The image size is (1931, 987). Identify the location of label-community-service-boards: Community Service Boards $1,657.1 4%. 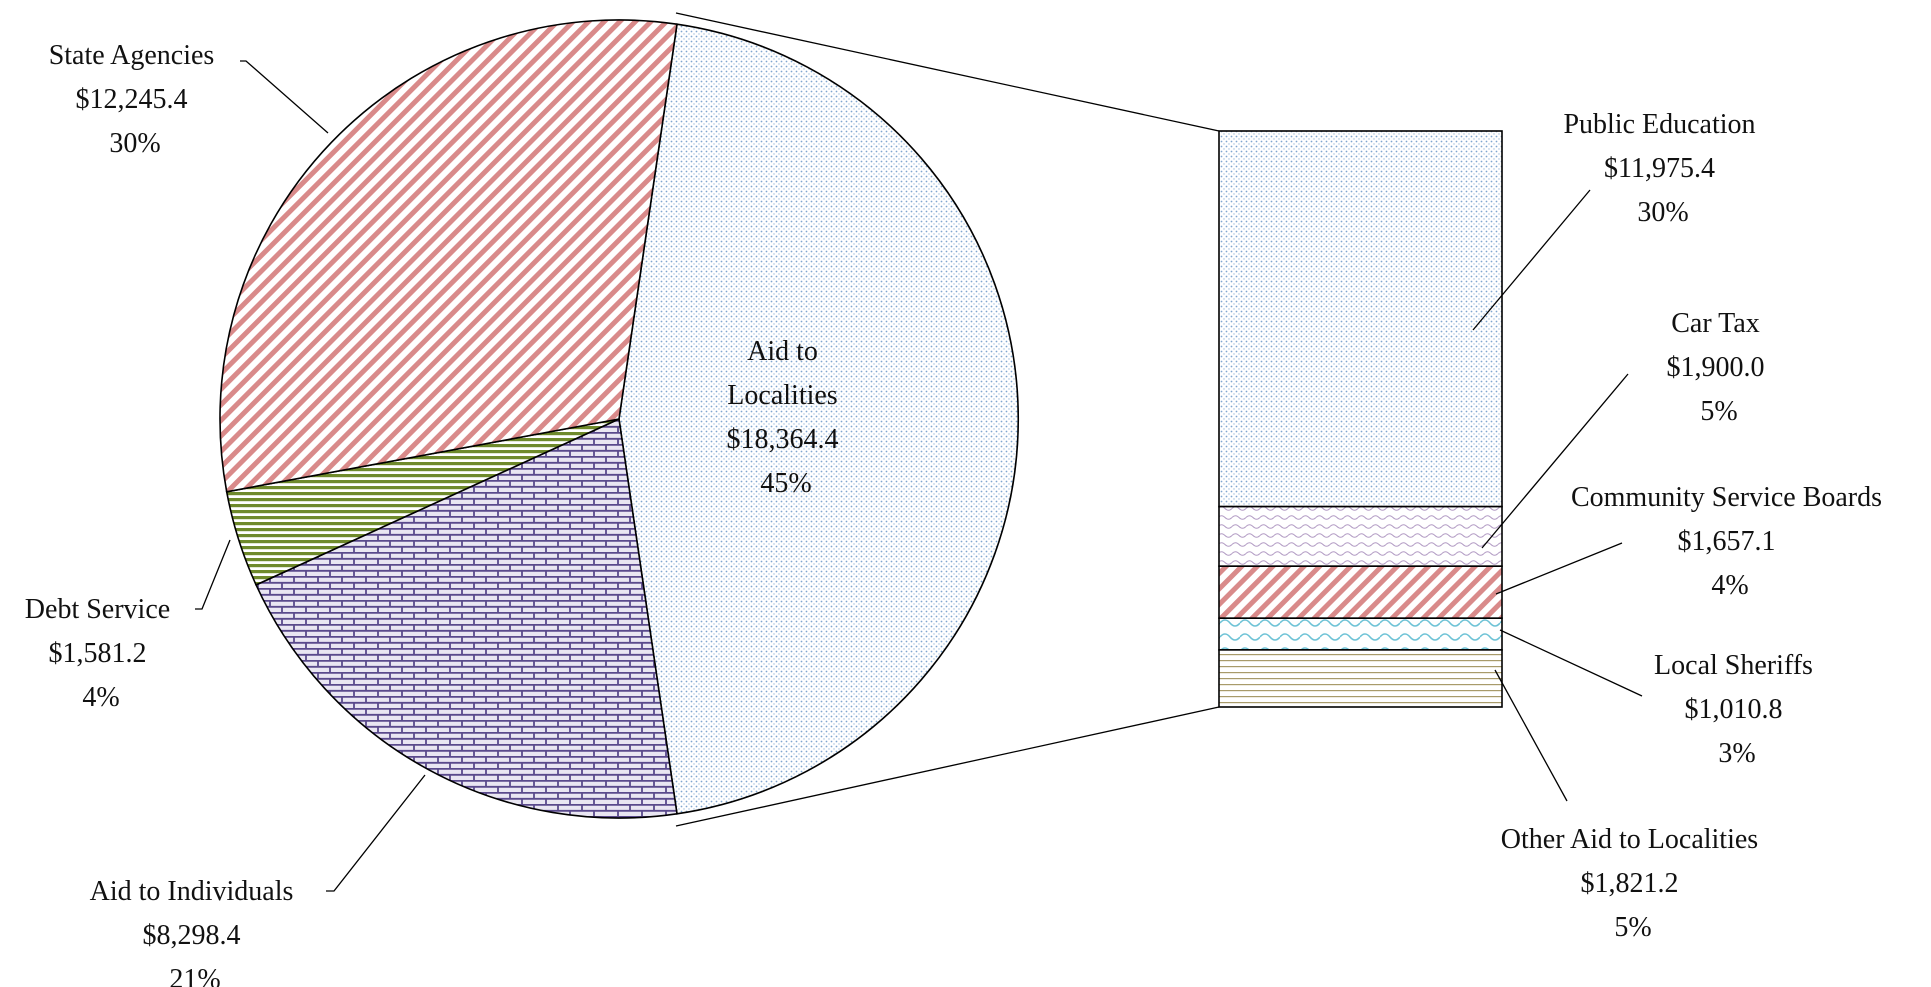
(1730, 541).